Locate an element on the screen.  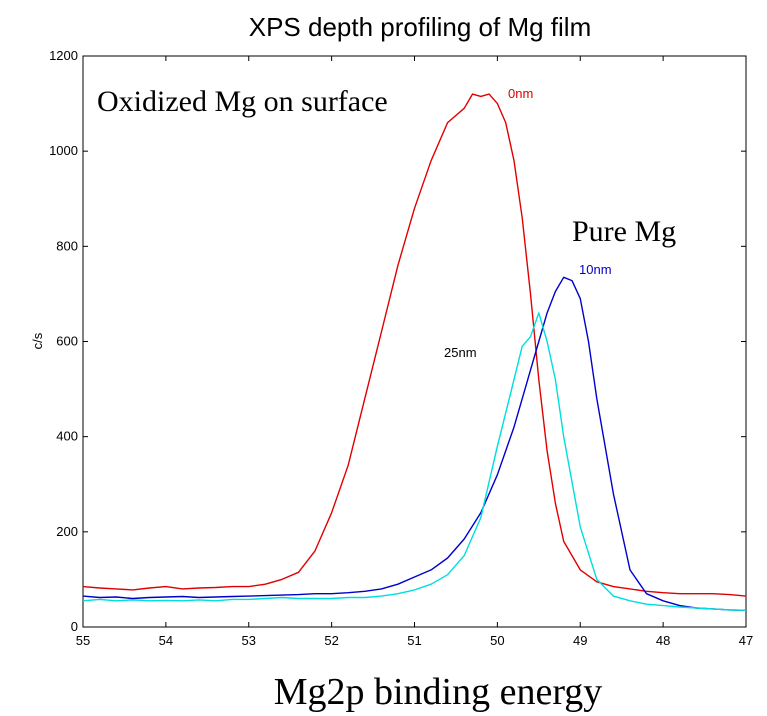
annotation-oxidized: Oxidized Mg on surface is located at coordinates (242, 101).